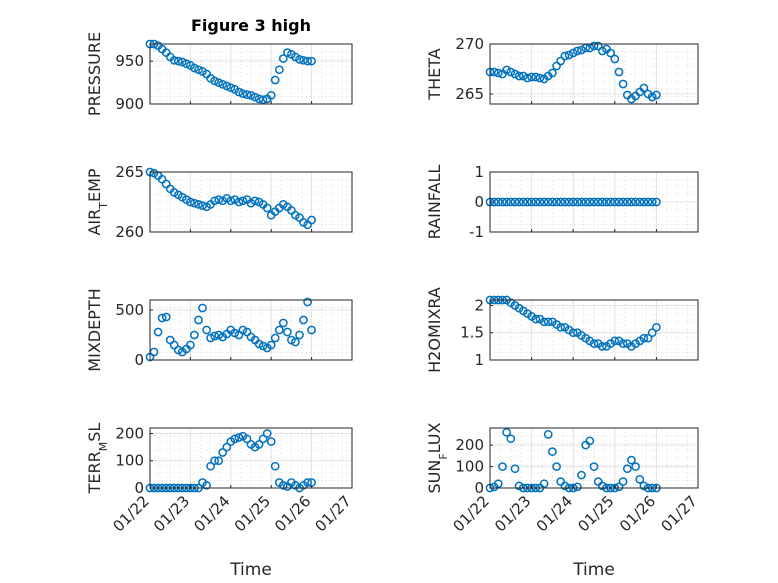 This screenshot has width=778, height=583. I want to click on y-tick-label: 950, so click(129, 61).